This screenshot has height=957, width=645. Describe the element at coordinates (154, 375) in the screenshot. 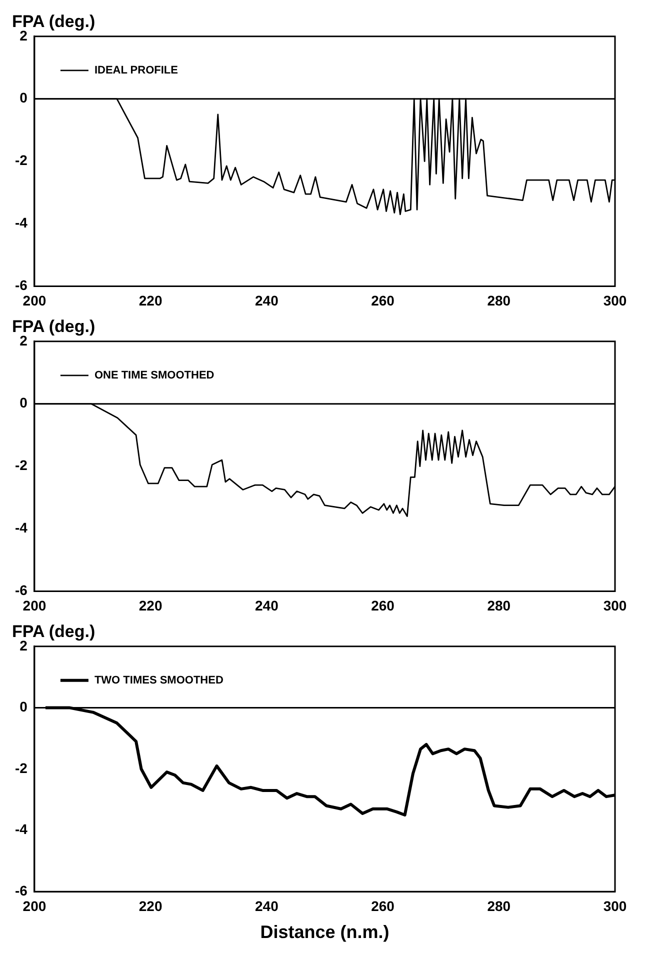

I see `legend-label: ONE TIME SMOOTHED` at that location.